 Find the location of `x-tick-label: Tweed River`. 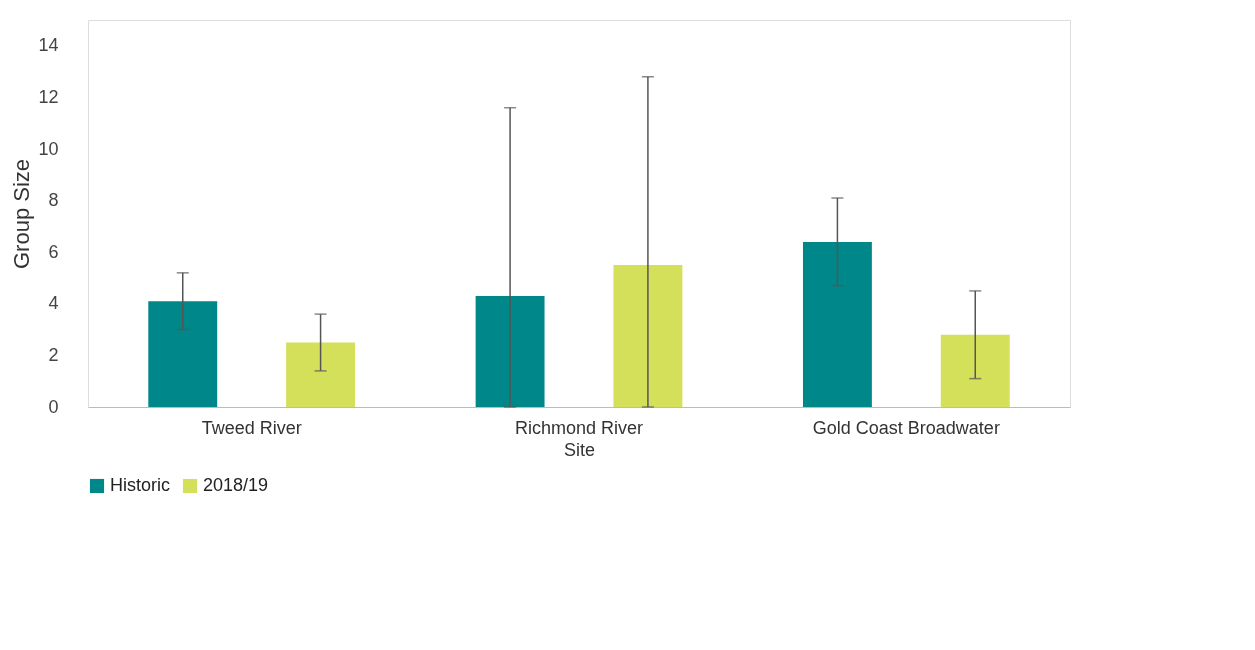

x-tick-label: Tweed River is located at coordinates (251, 427).